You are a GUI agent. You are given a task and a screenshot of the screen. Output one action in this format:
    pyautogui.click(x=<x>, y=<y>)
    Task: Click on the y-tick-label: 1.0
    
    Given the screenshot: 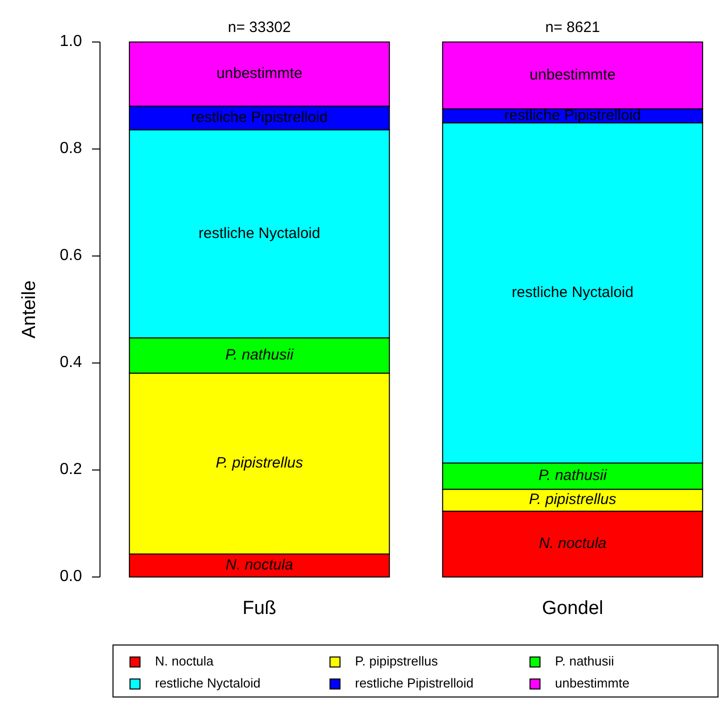 What is the action you would take?
    pyautogui.click(x=71, y=41)
    